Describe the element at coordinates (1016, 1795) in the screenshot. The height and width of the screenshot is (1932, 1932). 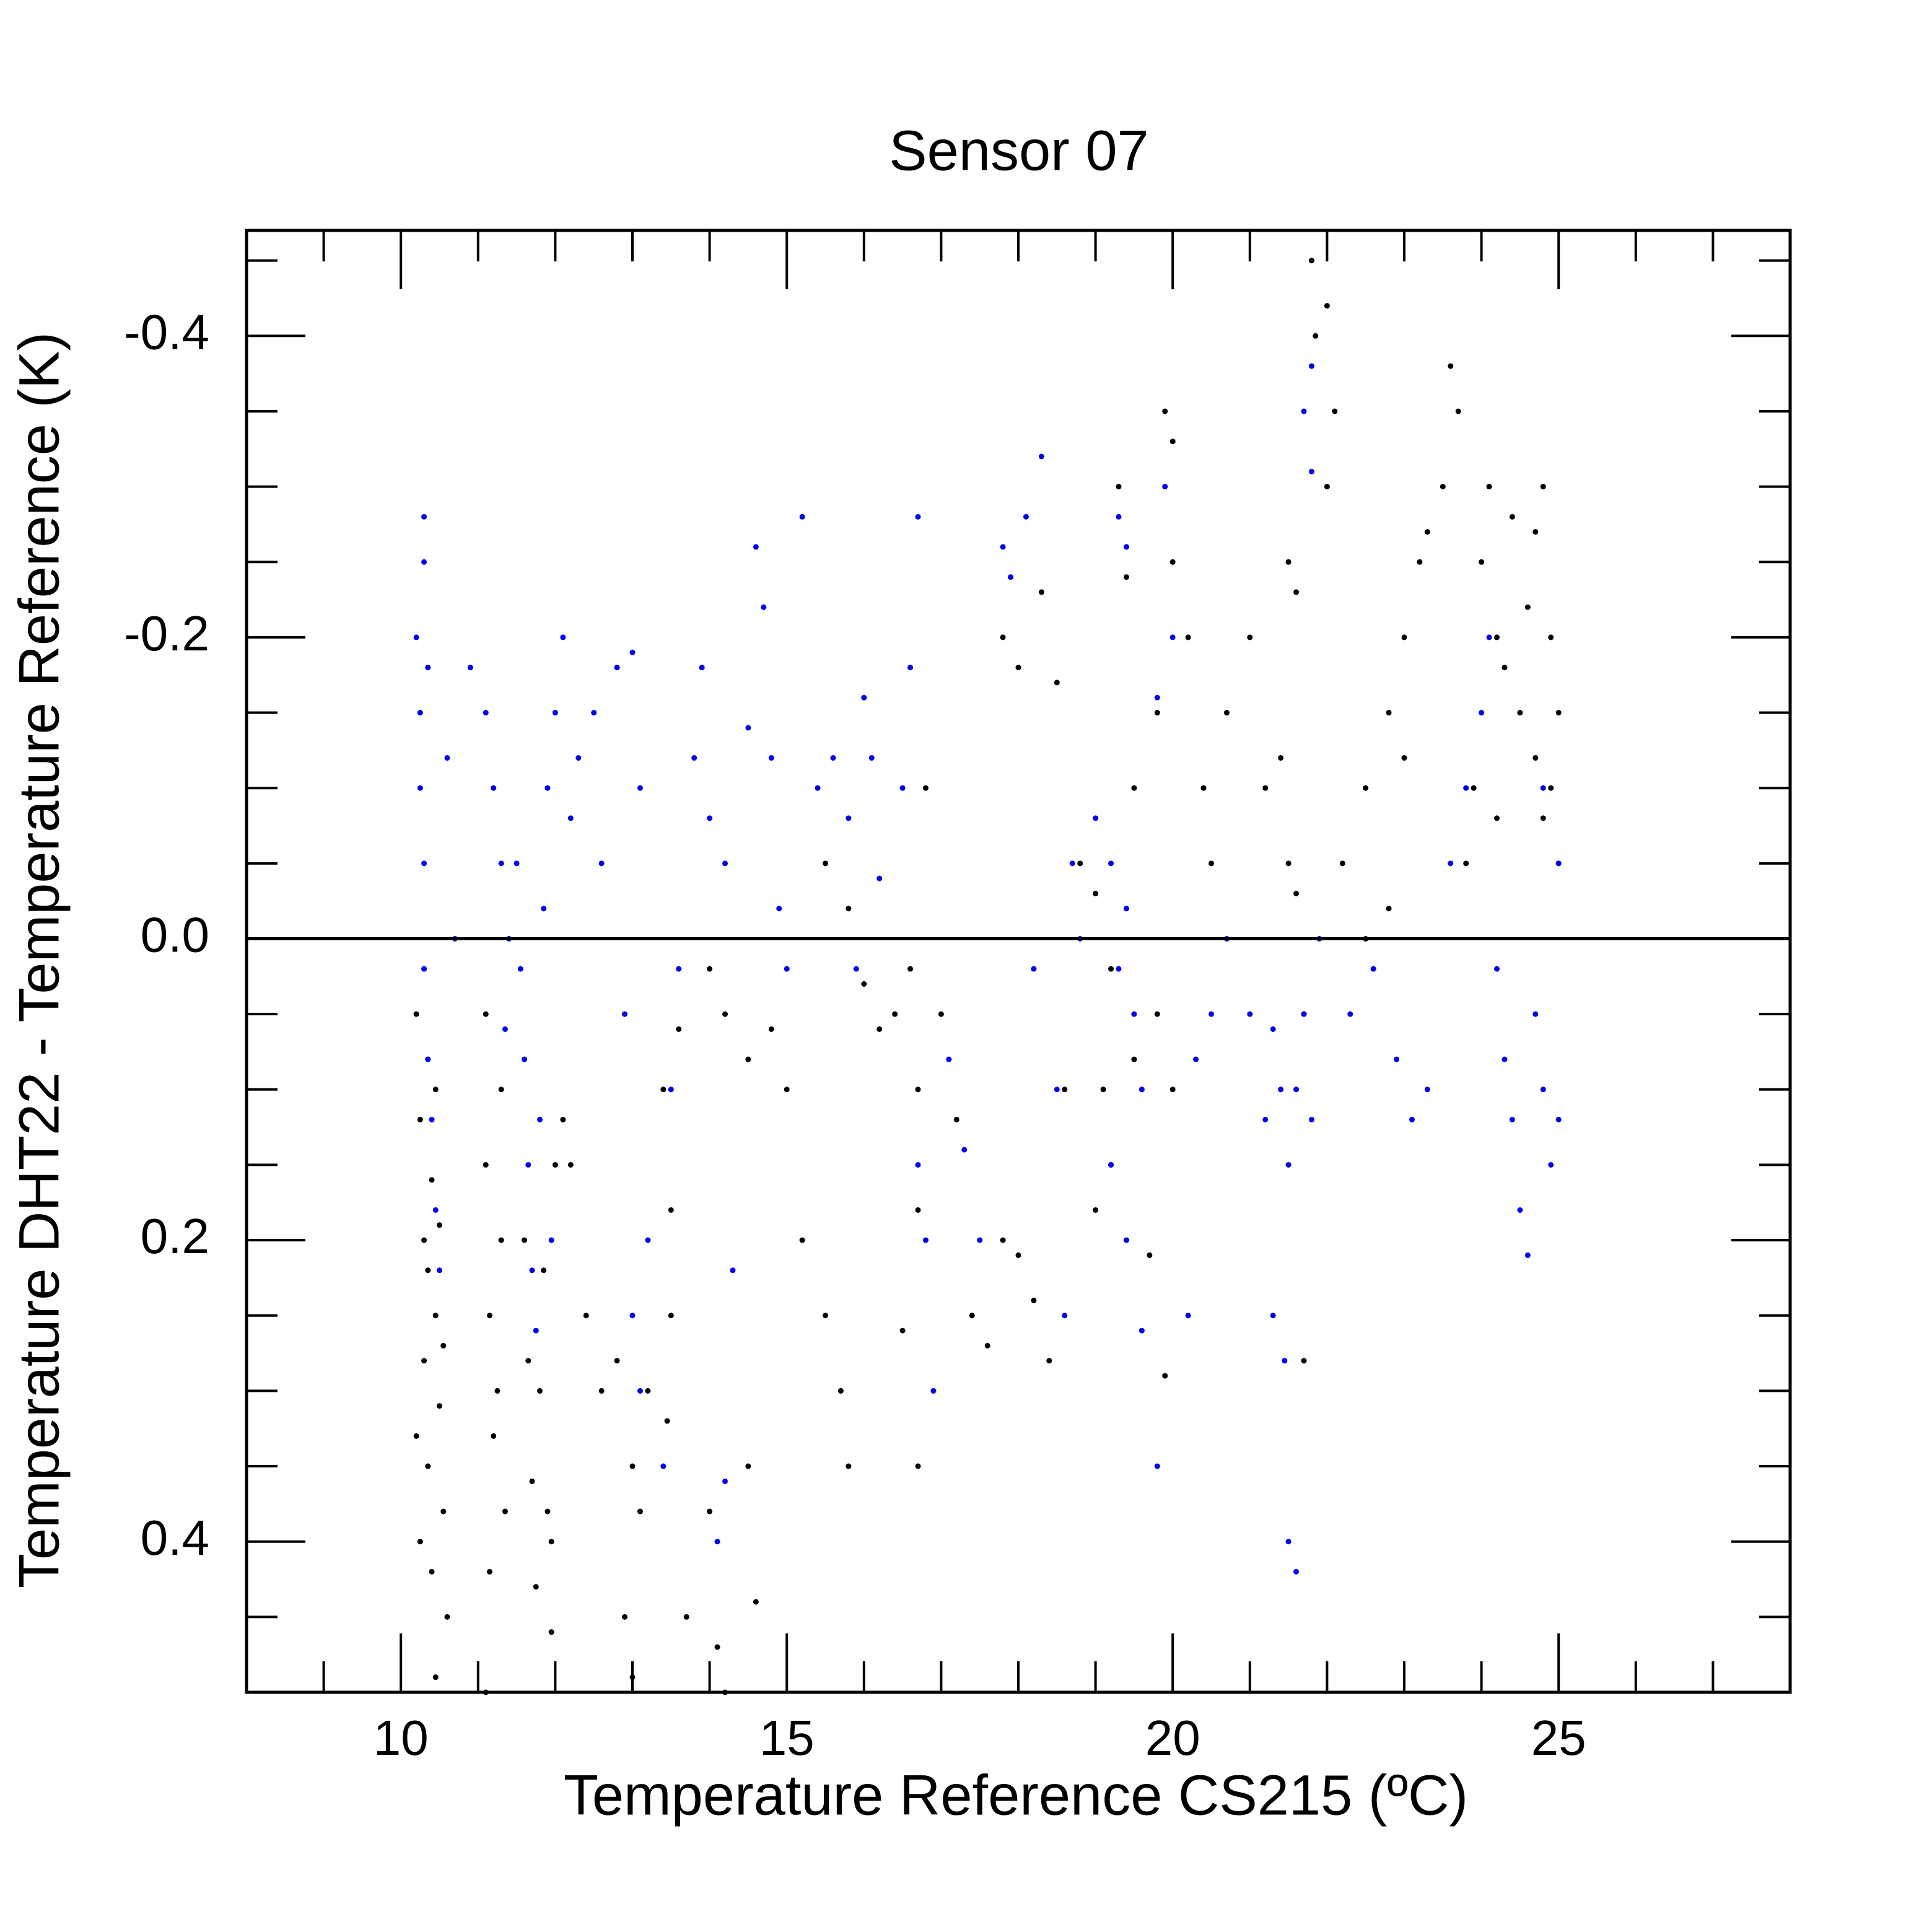
I see `x-axis-label: Temperature Reference CS215 (ºC)` at that location.